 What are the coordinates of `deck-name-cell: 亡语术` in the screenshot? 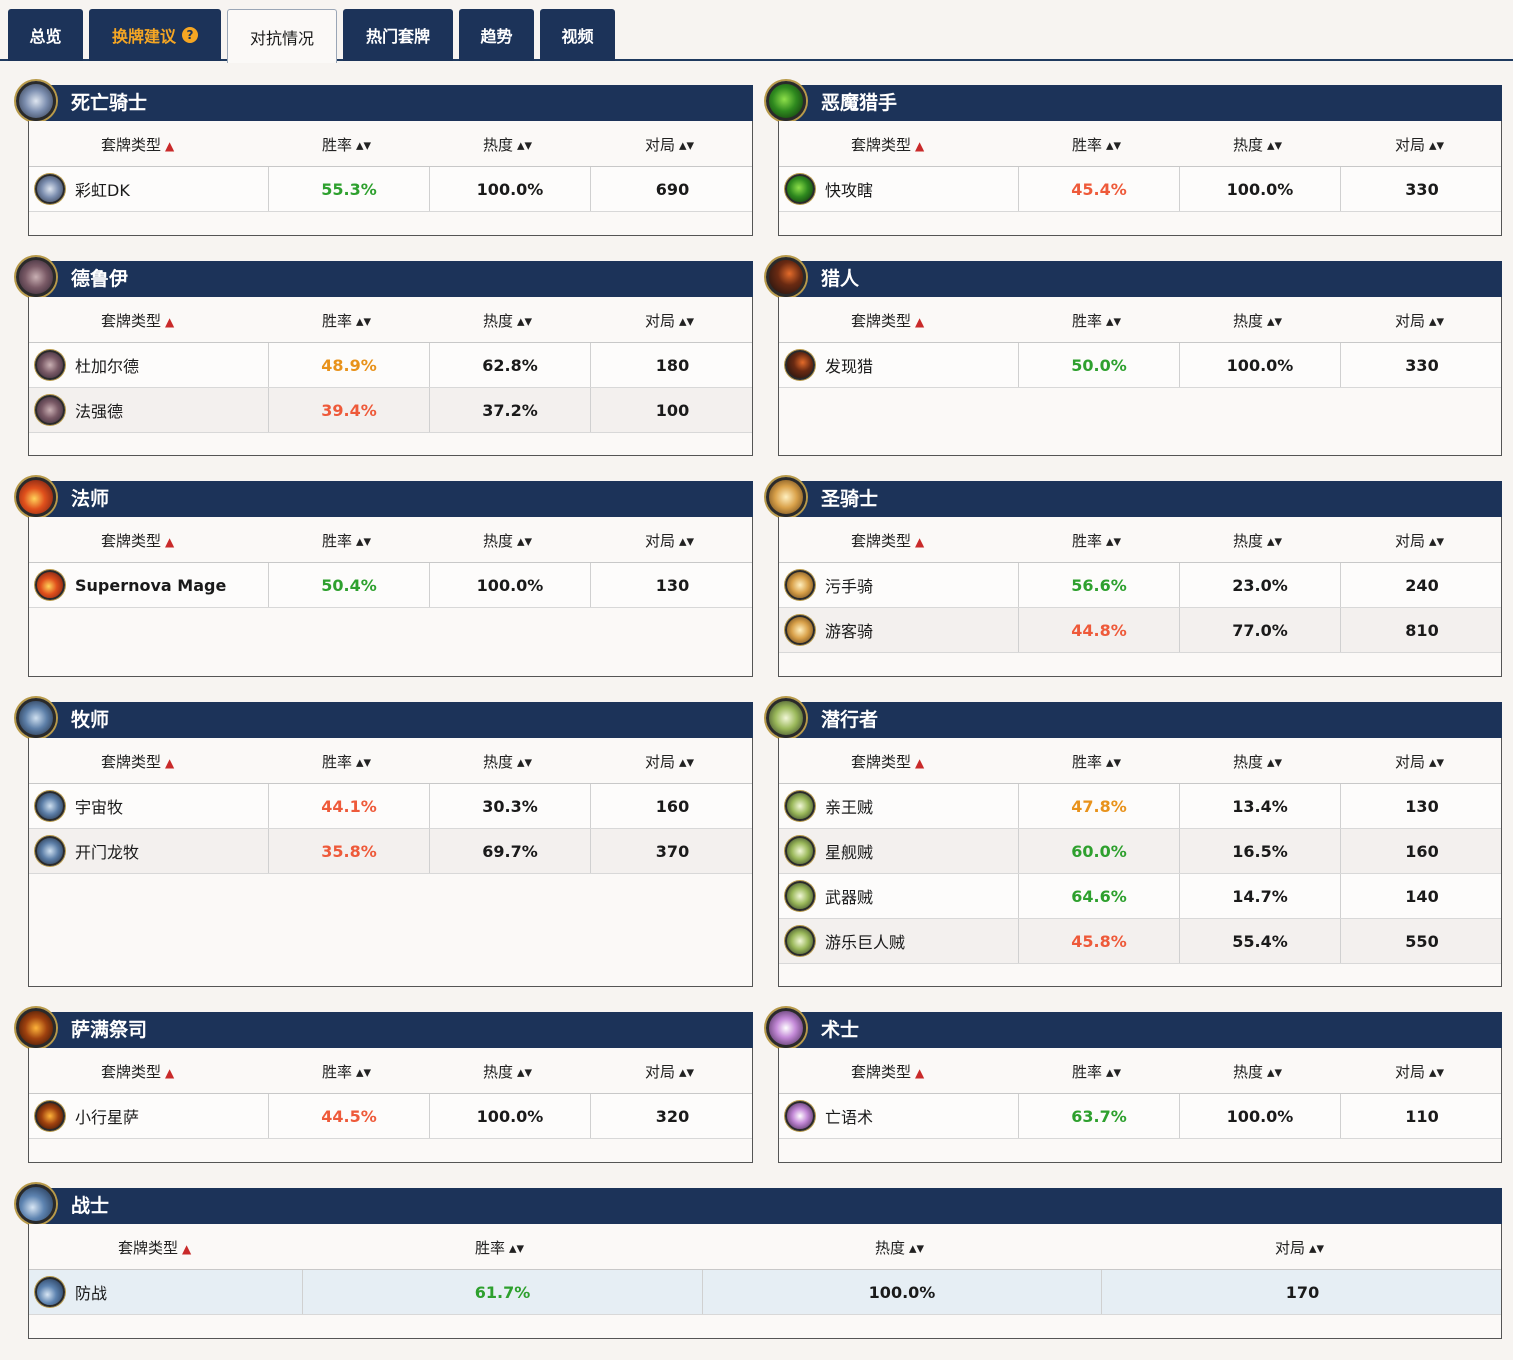 It's located at (898, 1116).